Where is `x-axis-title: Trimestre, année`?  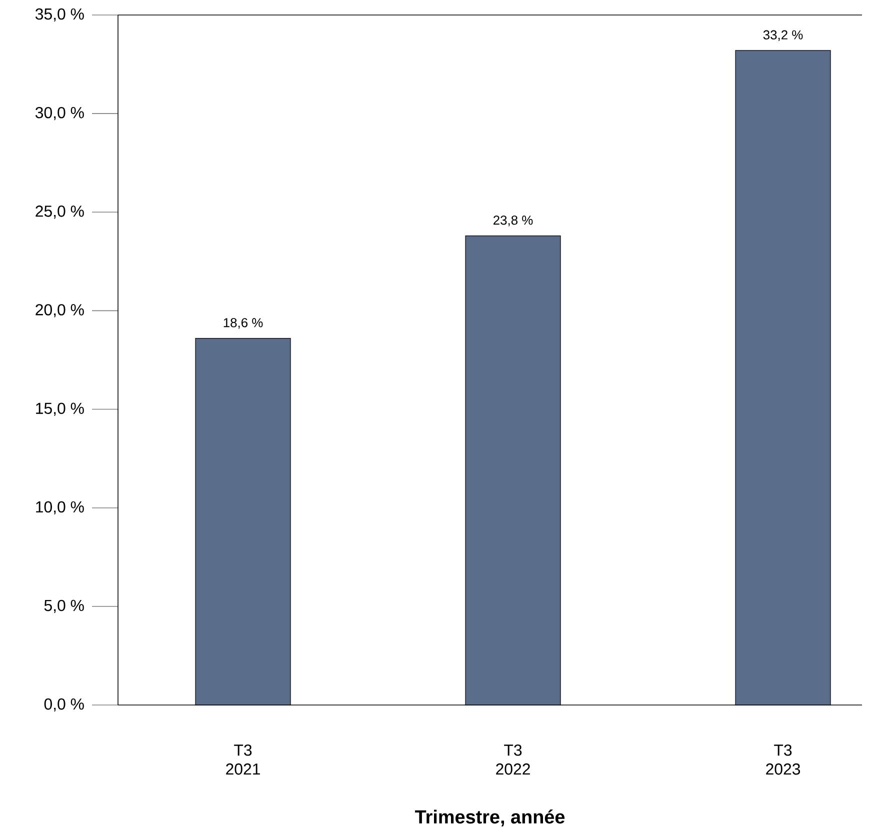 x-axis-title: Trimestre, année is located at coordinates (490, 818).